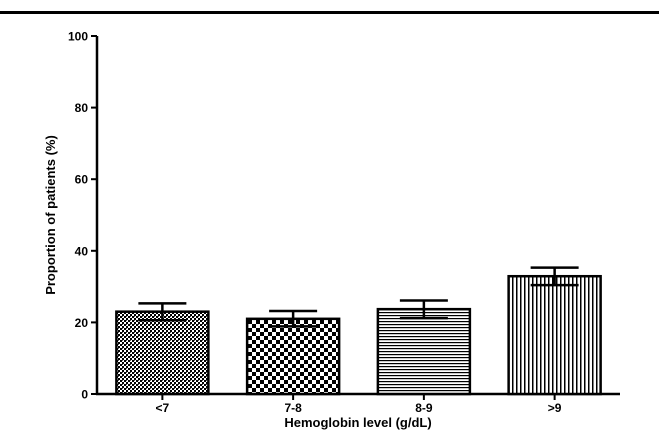 Image resolution: width=659 pixels, height=439 pixels. What do you see at coordinates (78, 37) in the screenshot?
I see `y-tick-label: 100` at bounding box center [78, 37].